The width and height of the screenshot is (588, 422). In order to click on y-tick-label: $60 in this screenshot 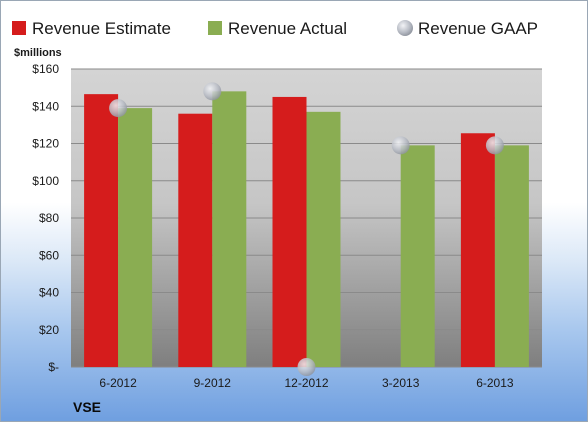, I will do `click(49, 255)`.